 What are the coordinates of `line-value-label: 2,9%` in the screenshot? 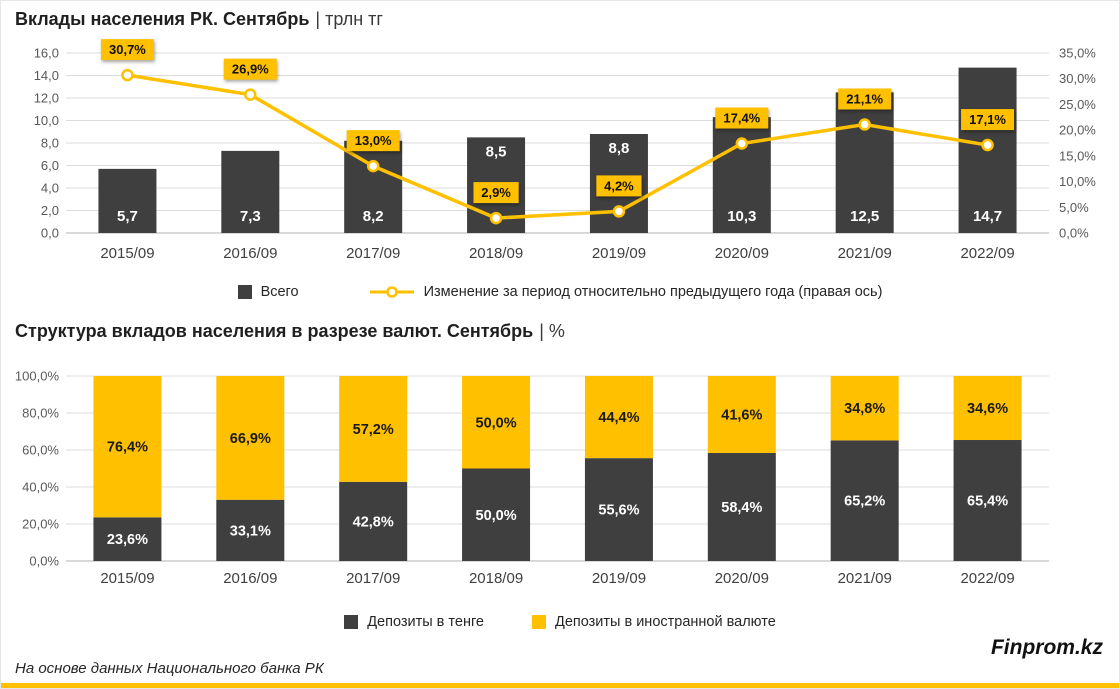 It's located at (496, 192).